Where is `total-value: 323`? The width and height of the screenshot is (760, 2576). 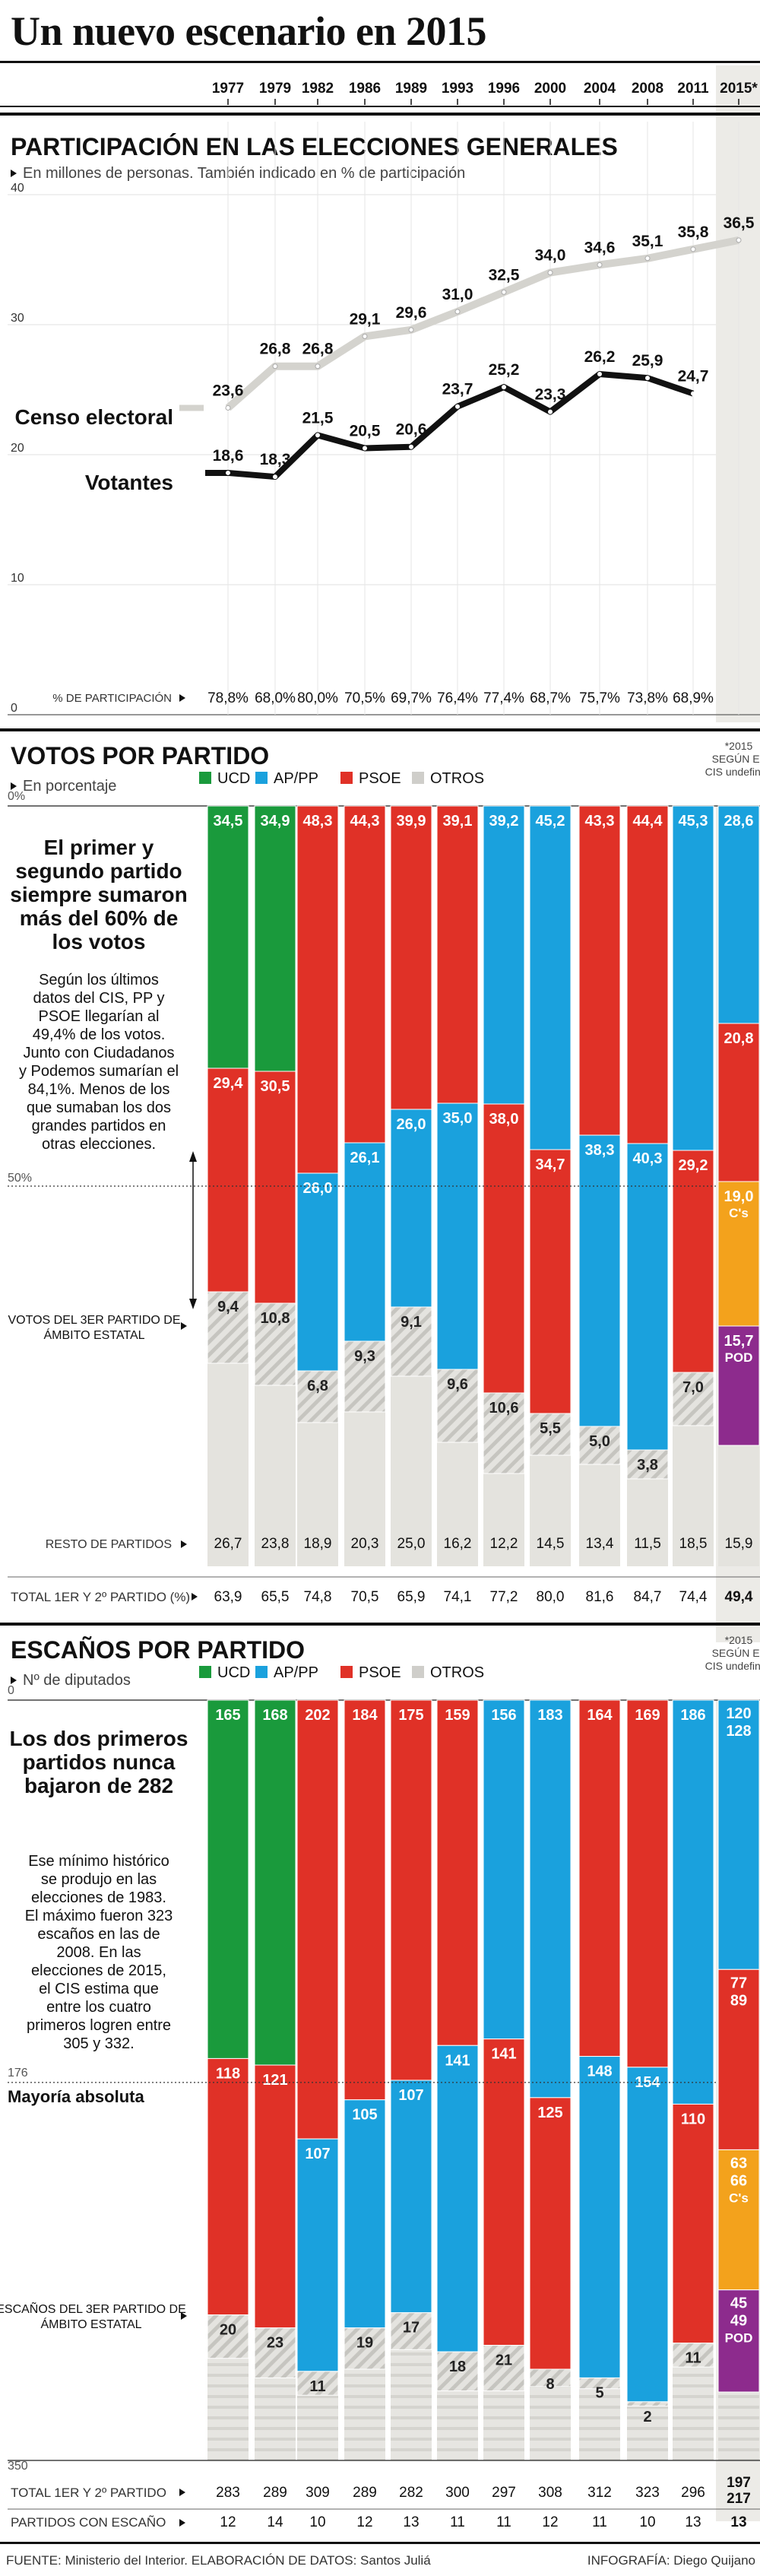
total-value: 323 is located at coordinates (647, 2493).